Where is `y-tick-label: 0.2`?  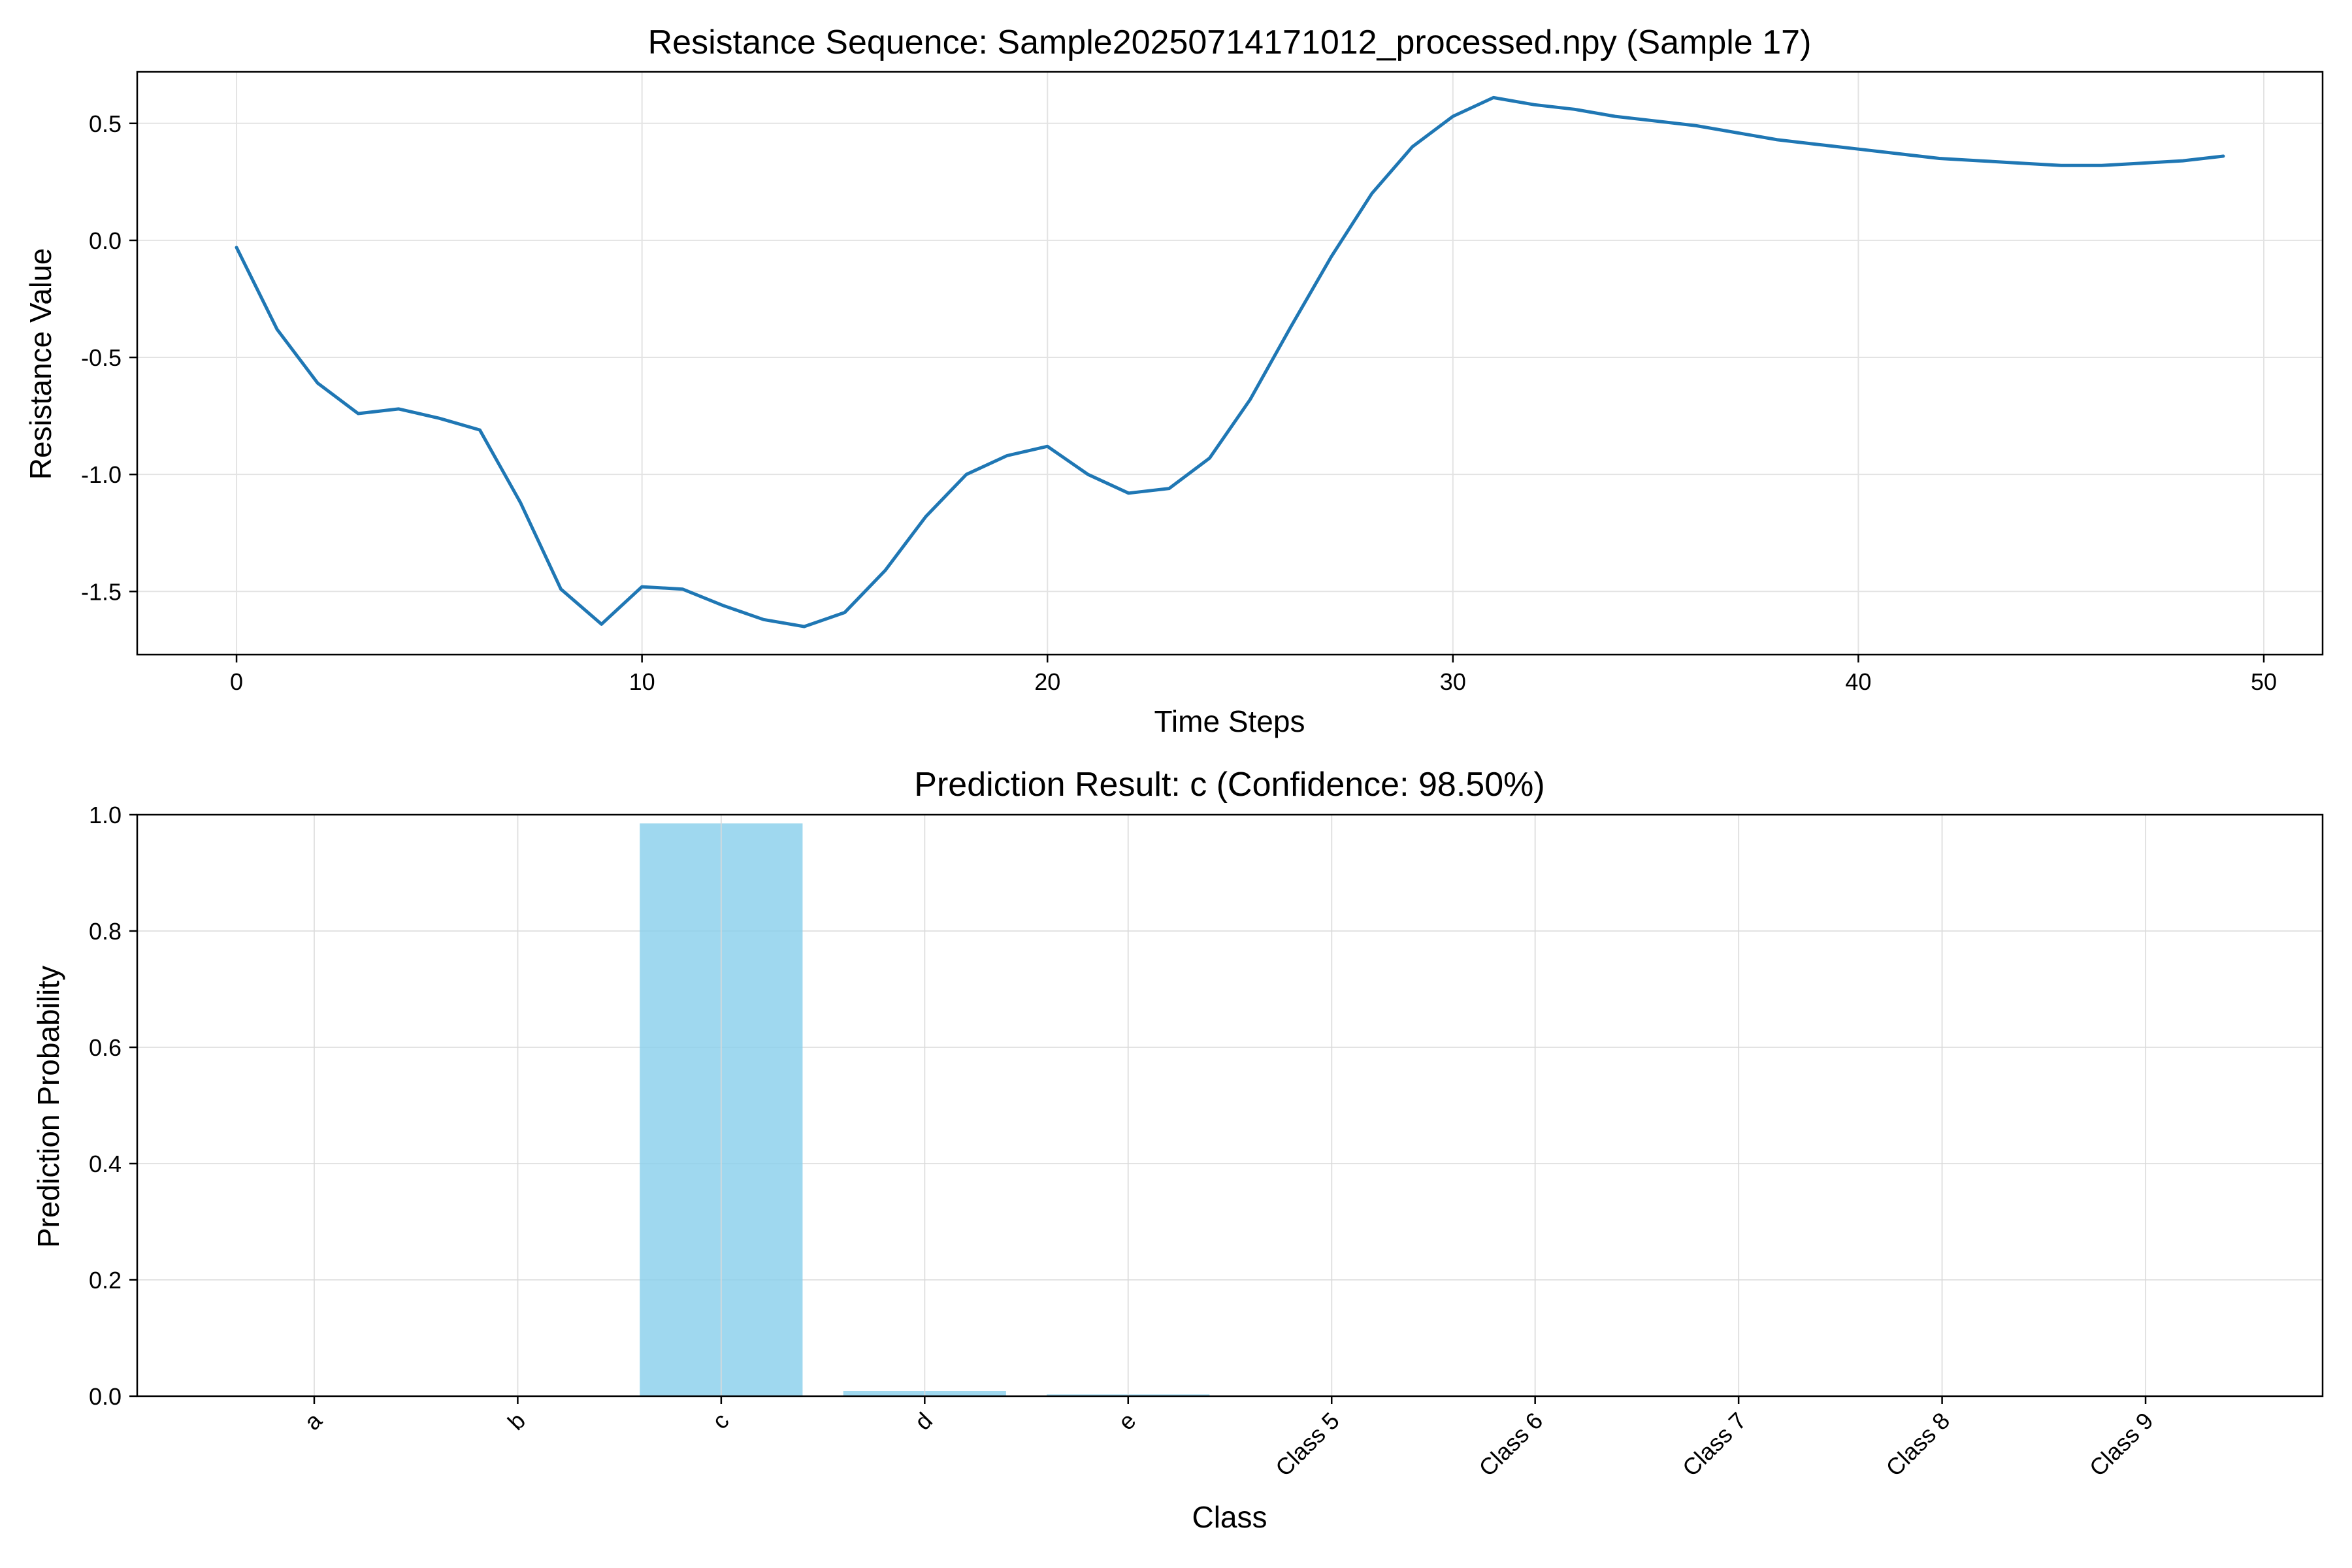
y-tick-label: 0.2 is located at coordinates (105, 1280).